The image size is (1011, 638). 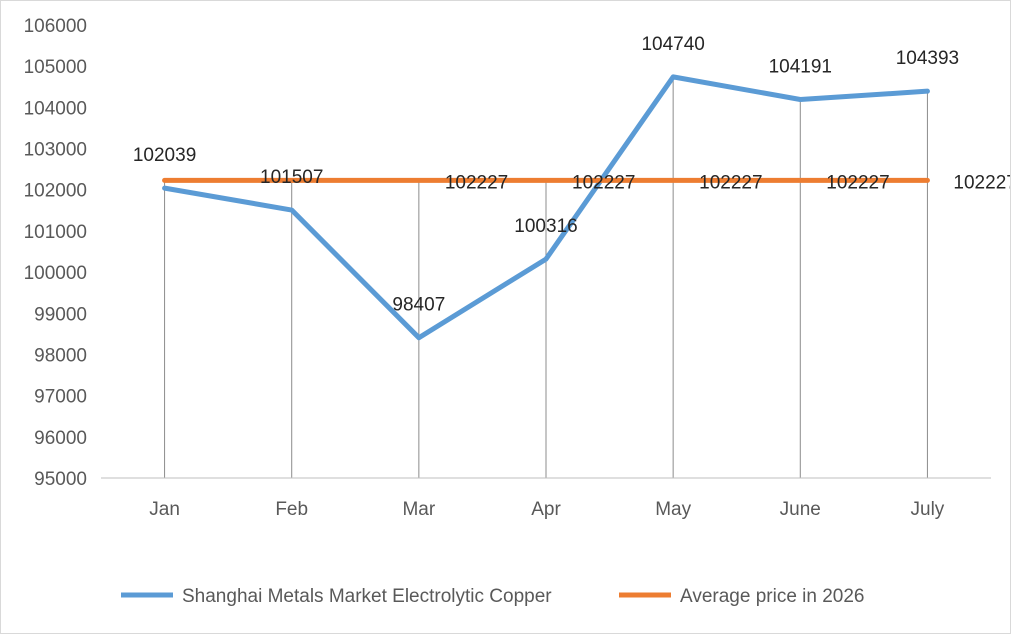 I want to click on x-tick-label: May, so click(x=673, y=509).